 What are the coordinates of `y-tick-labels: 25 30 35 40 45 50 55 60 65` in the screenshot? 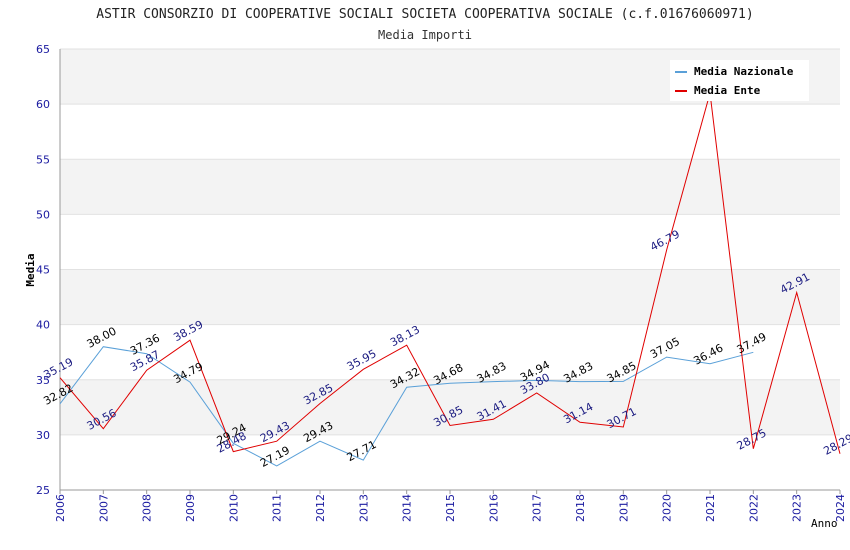 It's located at (43, 270).